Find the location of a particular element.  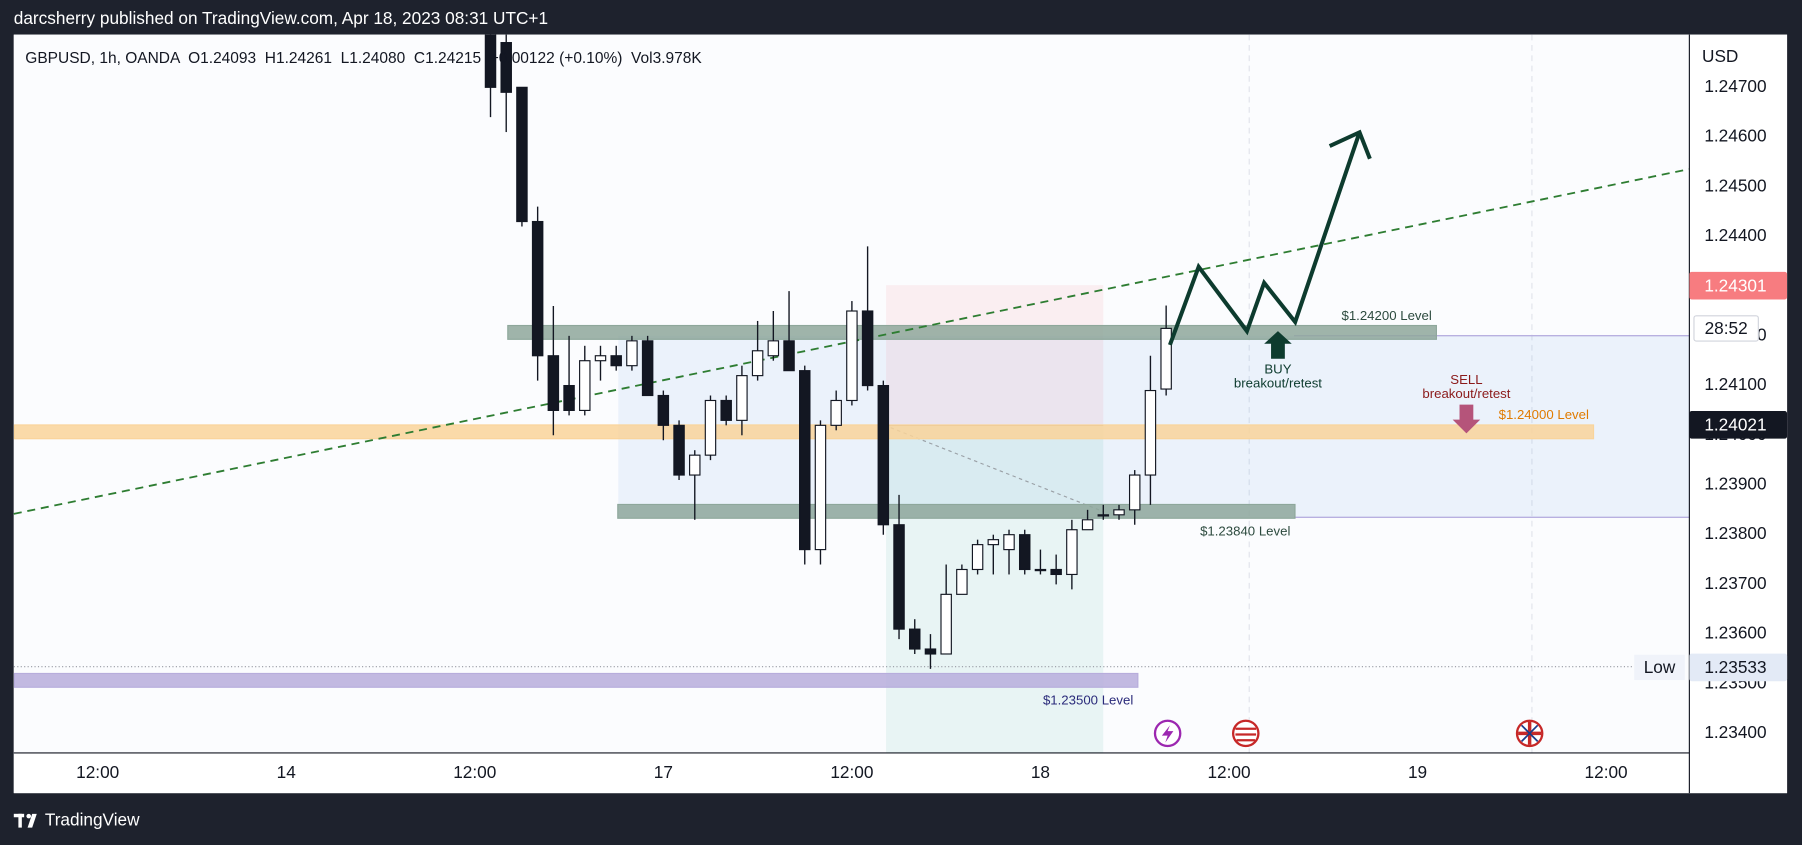

sell-arrow is located at coordinates (1466, 419).